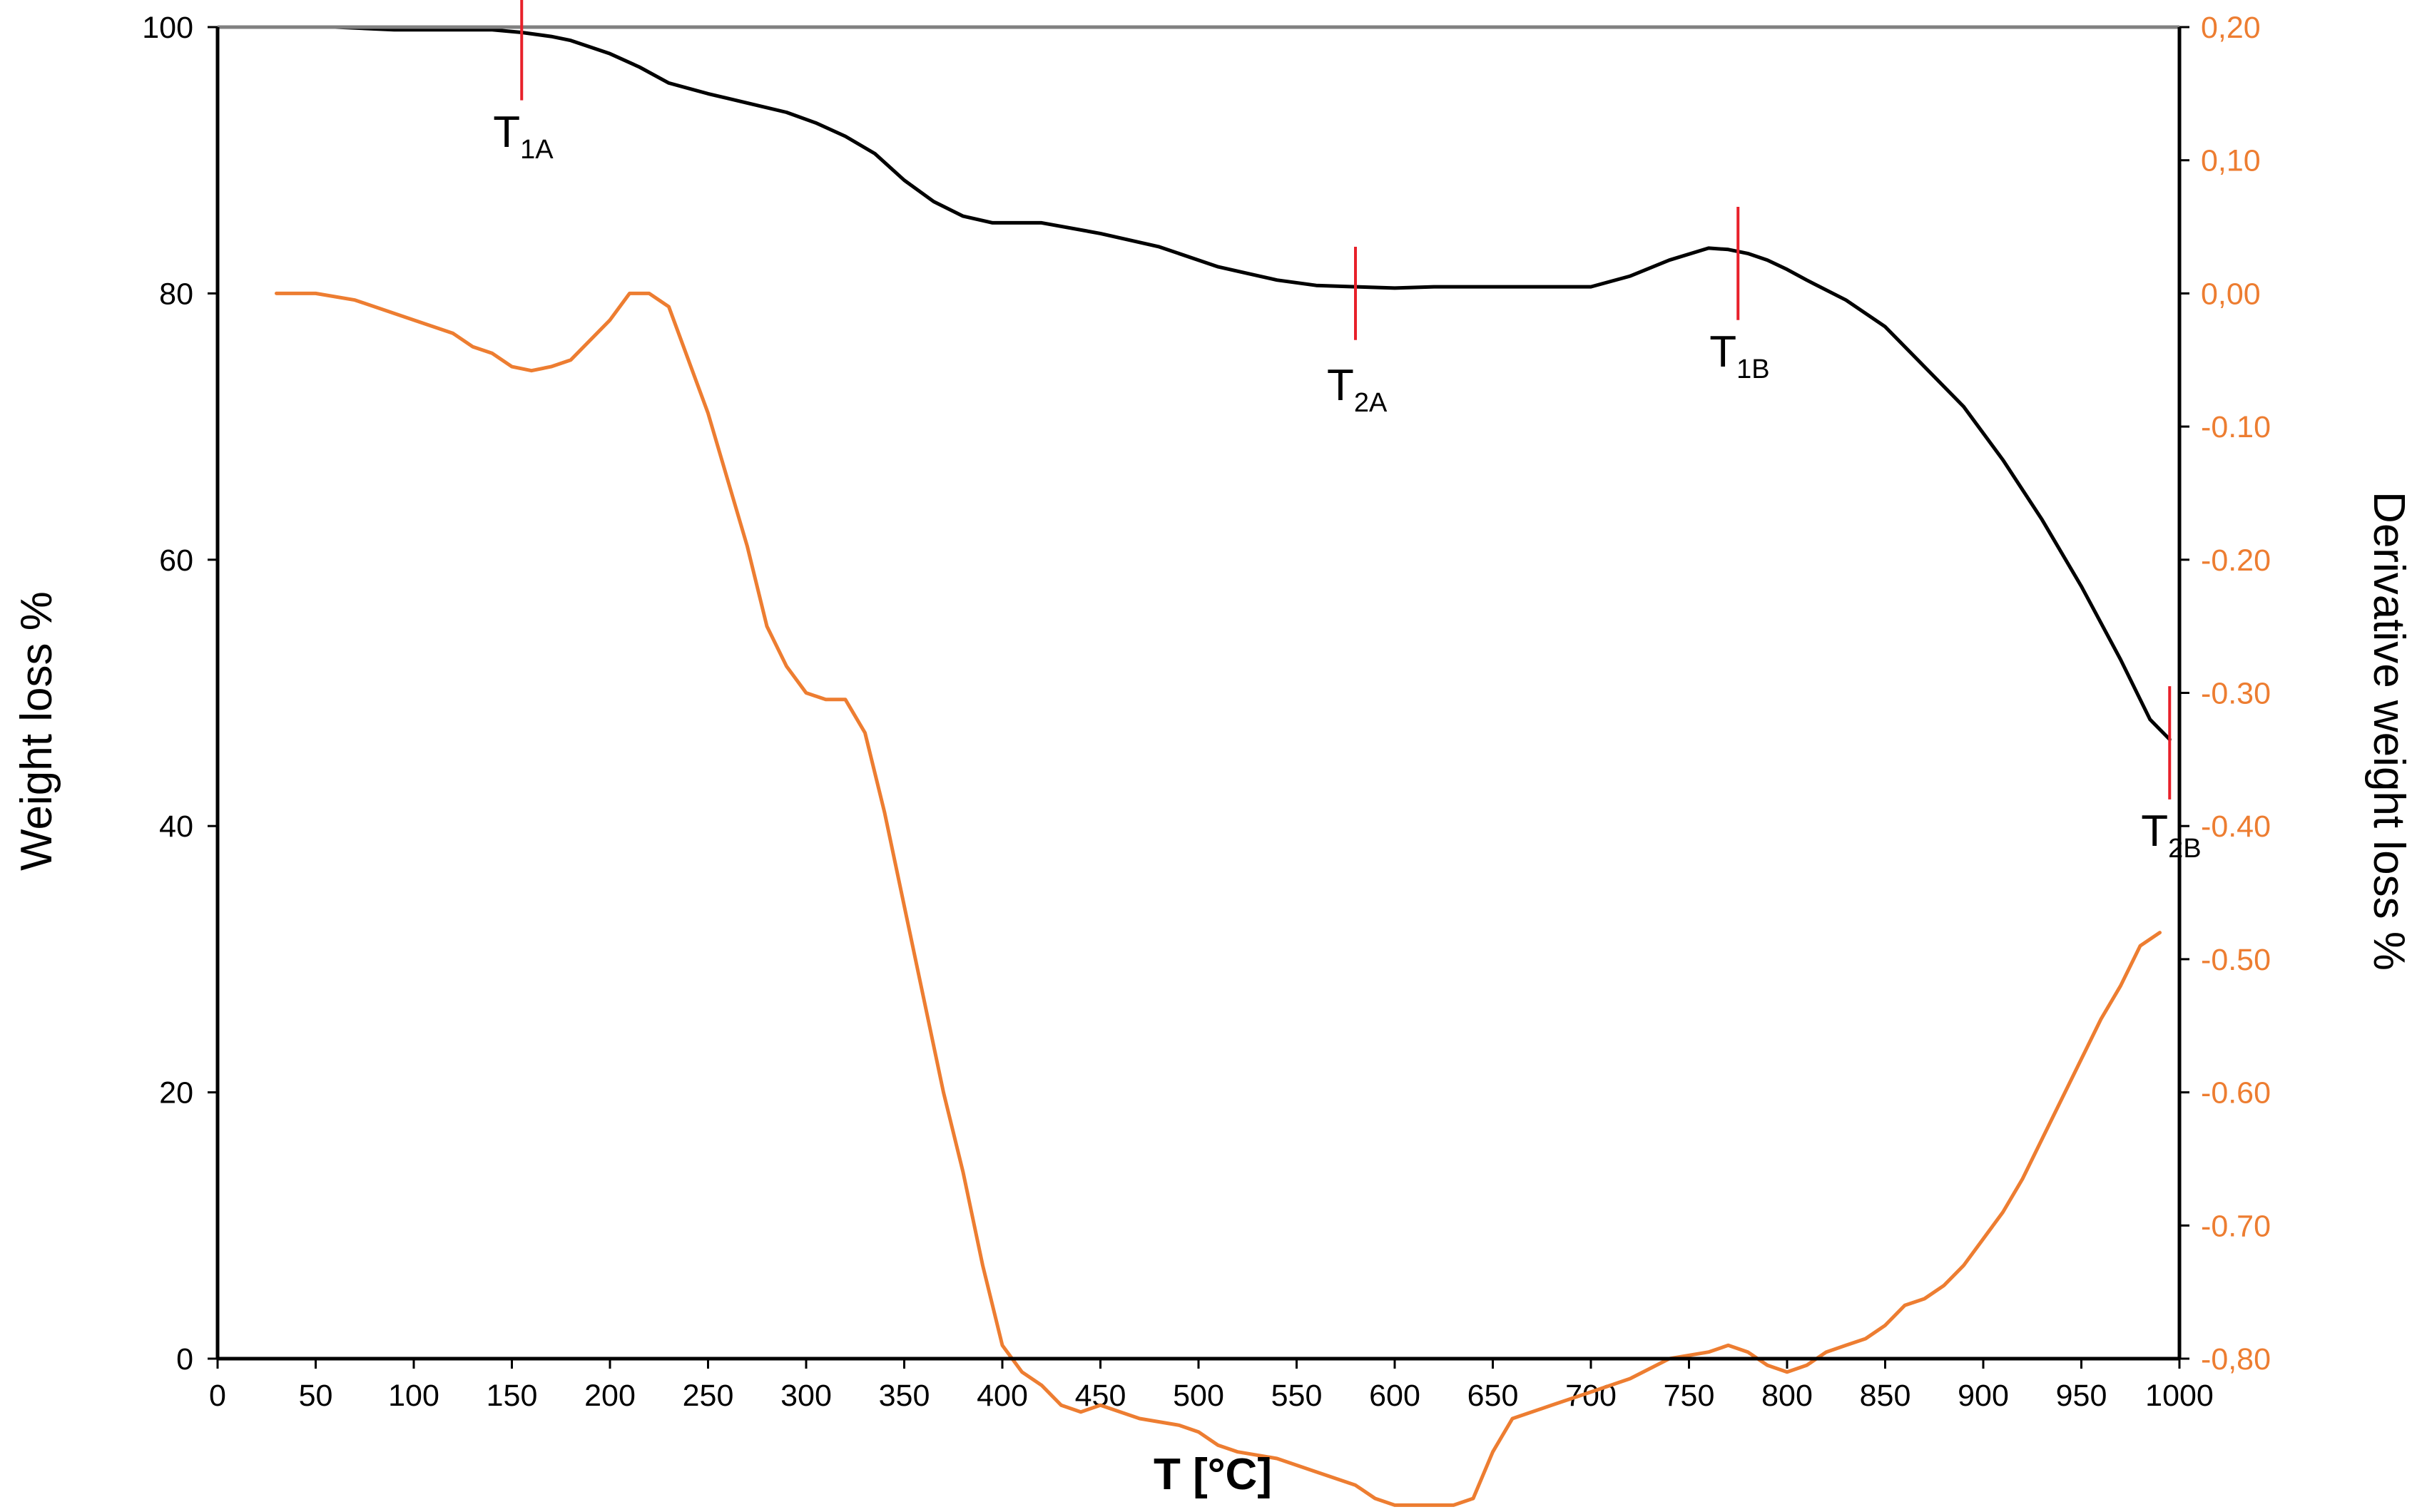  What do you see at coordinates (1198, 1396) in the screenshot?
I see `x-tick-label: 500` at bounding box center [1198, 1396].